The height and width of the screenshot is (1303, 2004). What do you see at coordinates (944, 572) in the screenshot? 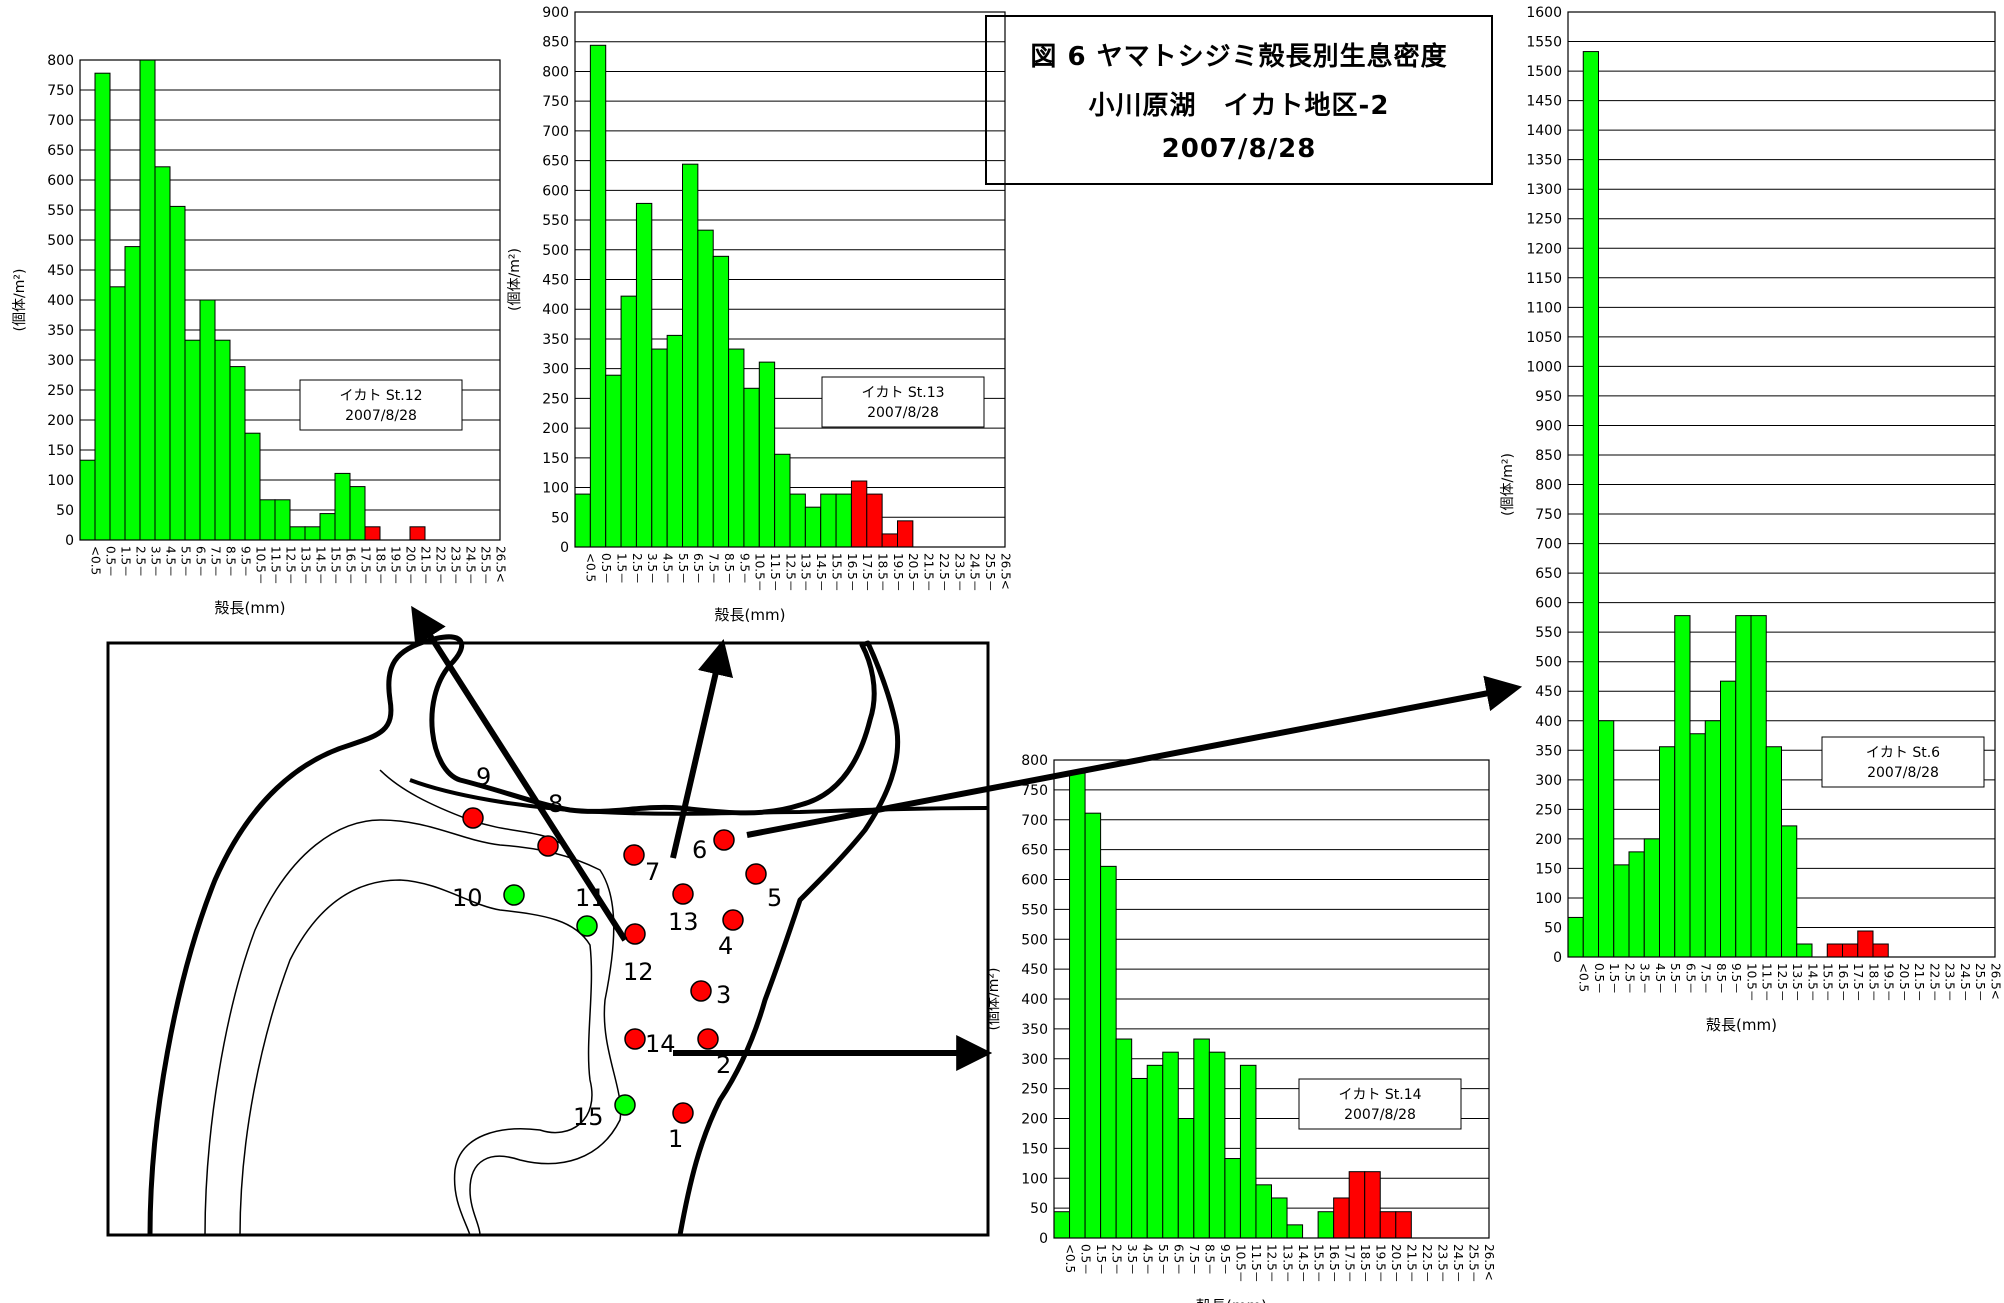
I see `x-tick-label: 22.5－` at bounding box center [944, 572].